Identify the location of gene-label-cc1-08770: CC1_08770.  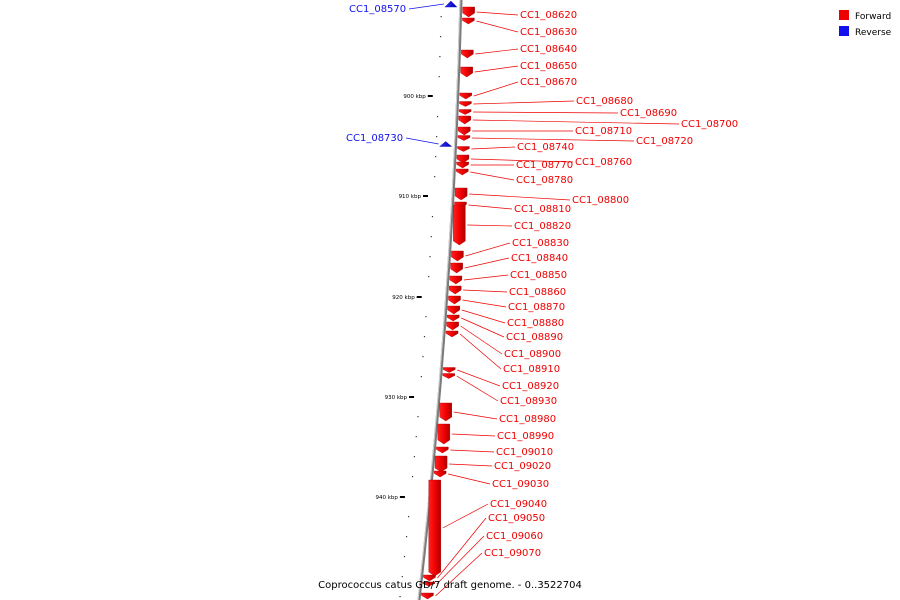
(544, 165).